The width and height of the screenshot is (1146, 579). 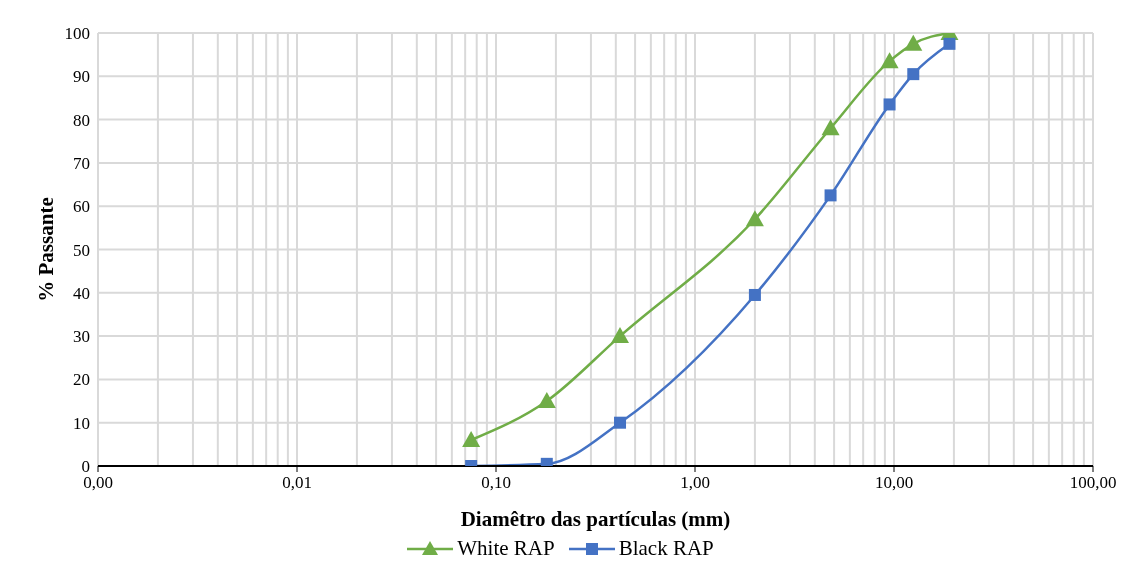 What do you see at coordinates (81, 293) in the screenshot?
I see `y-tick-label: 40` at bounding box center [81, 293].